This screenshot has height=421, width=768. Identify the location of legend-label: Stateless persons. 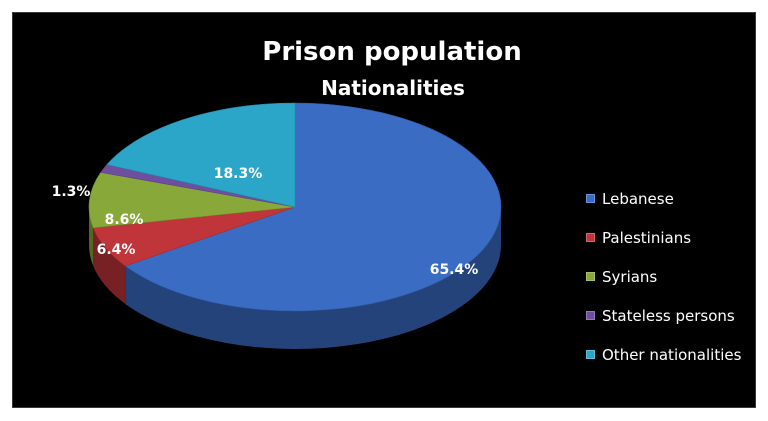
(668, 315).